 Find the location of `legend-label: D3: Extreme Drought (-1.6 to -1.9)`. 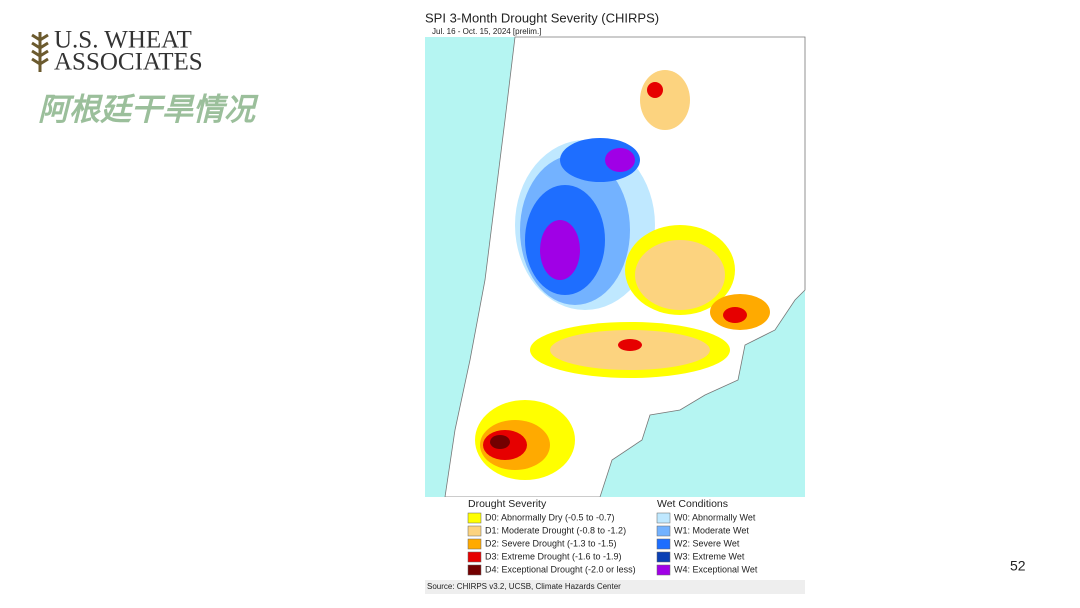

legend-label: D3: Extreme Drought (-1.6 to -1.9) is located at coordinates (553, 556).